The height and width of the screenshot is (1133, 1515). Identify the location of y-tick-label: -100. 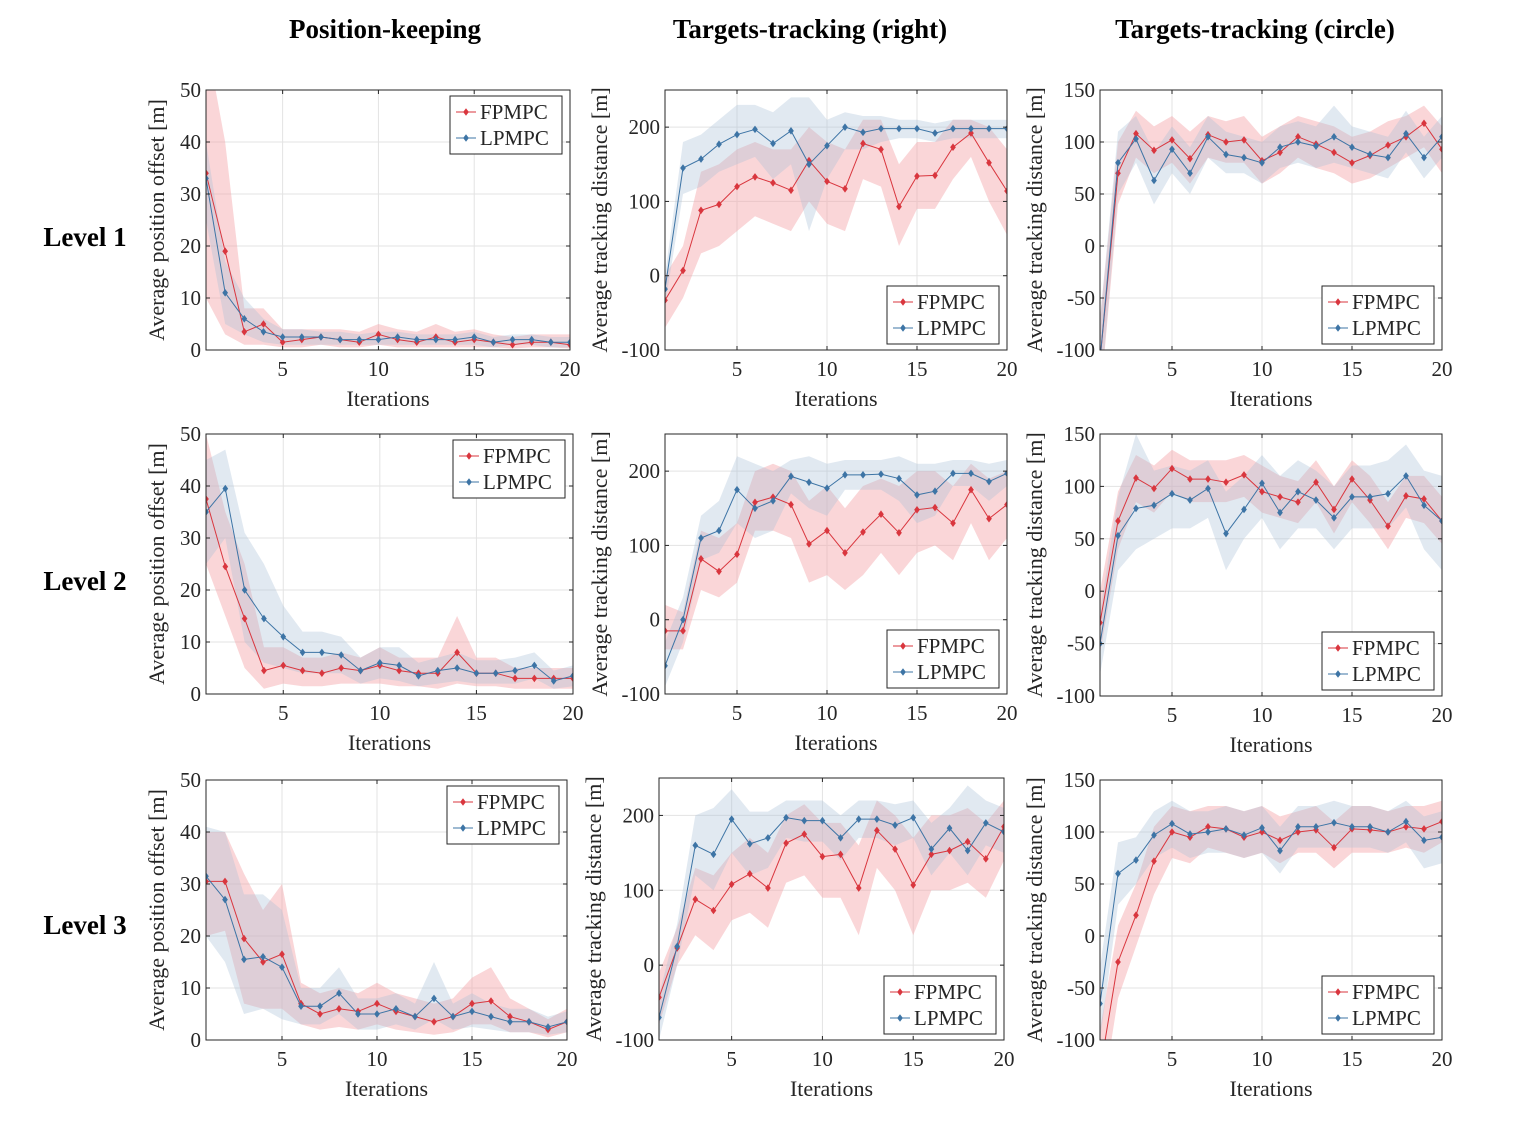
(641, 694).